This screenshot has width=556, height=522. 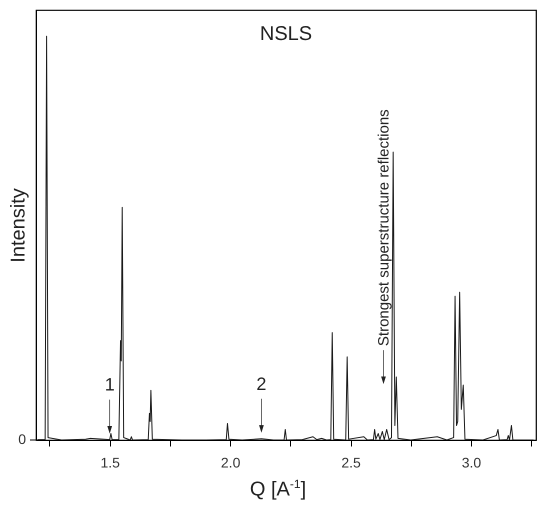 What do you see at coordinates (472, 462) in the screenshot?
I see `x-tick-label: 3.0` at bounding box center [472, 462].